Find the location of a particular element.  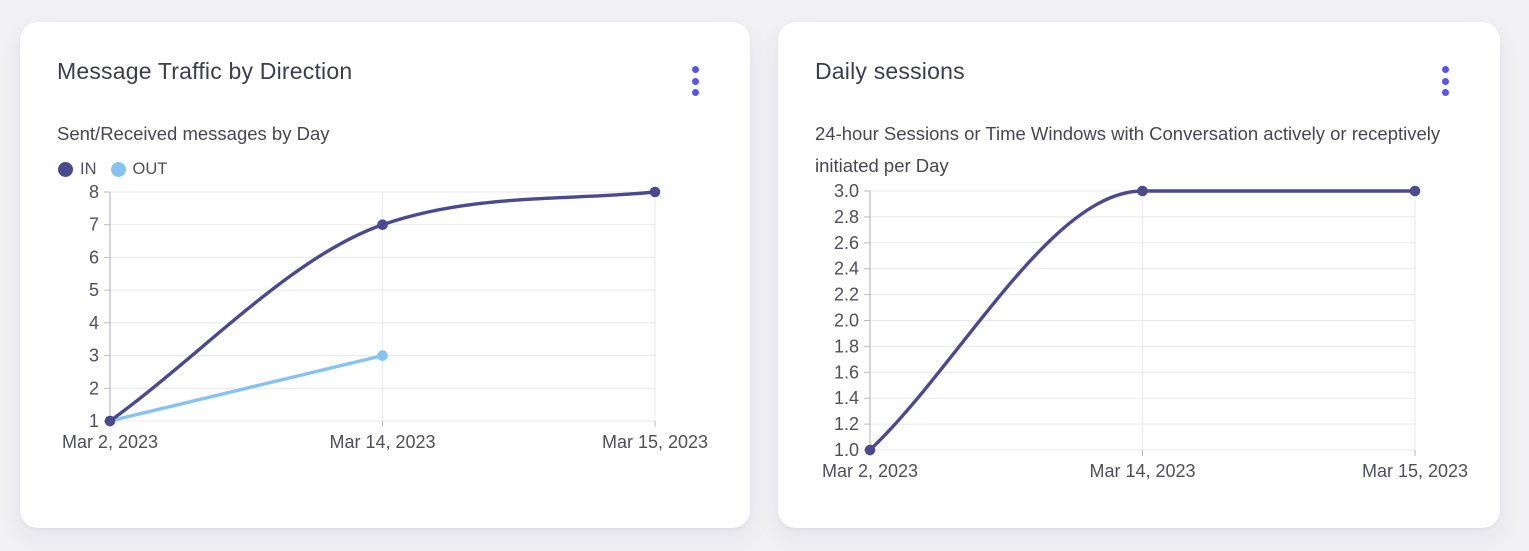

y-tick-label: 2.8 is located at coordinates (846, 217).